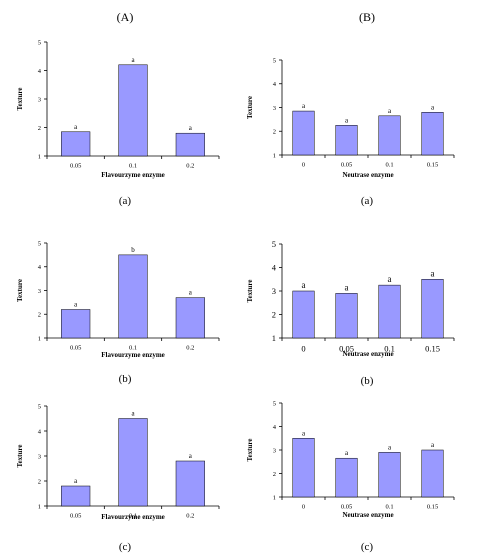 The image size is (495, 560). I want to click on chart-6-x-axis-title: Neutrase enzyme, so click(367, 515).